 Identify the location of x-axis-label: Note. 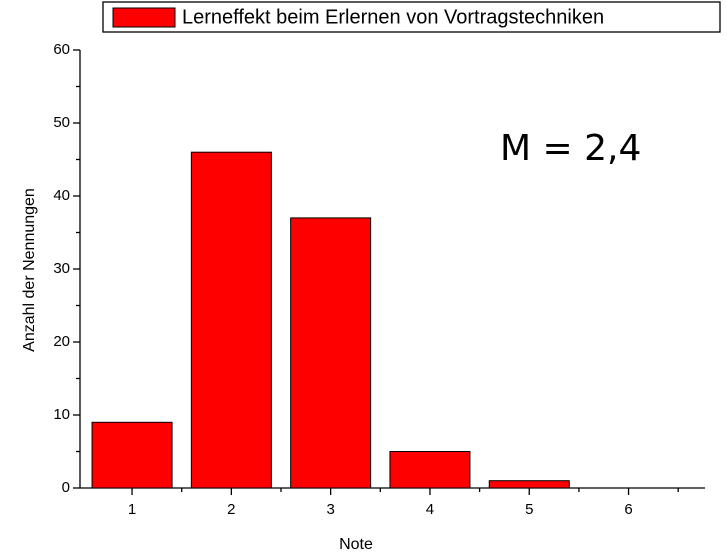
(356, 544).